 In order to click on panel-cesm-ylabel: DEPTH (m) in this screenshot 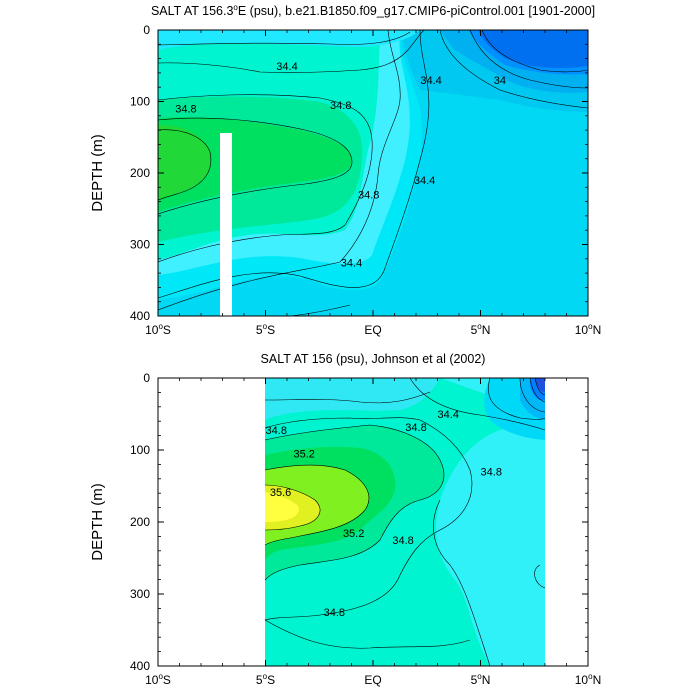, I will do `click(97, 173)`.